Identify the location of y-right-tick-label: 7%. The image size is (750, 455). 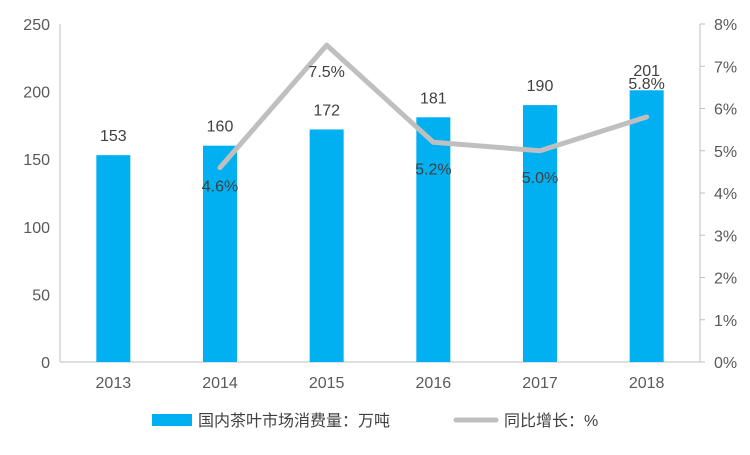
(725, 67).